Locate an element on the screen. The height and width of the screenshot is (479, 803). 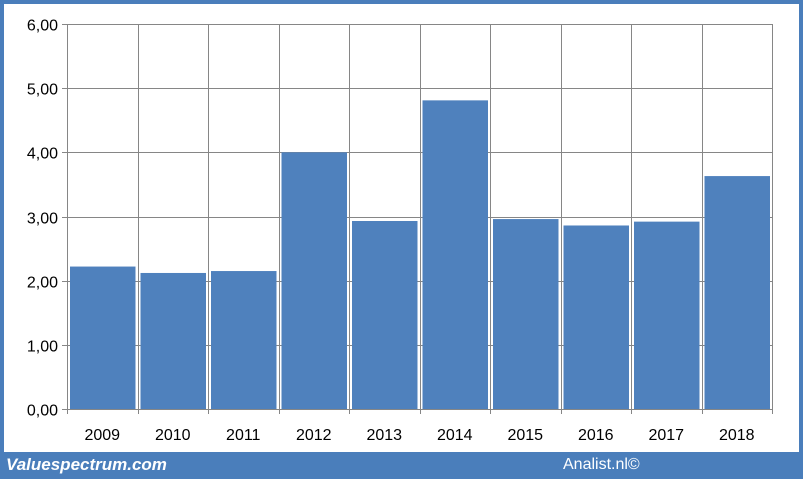
bar-2012 is located at coordinates (314, 281).